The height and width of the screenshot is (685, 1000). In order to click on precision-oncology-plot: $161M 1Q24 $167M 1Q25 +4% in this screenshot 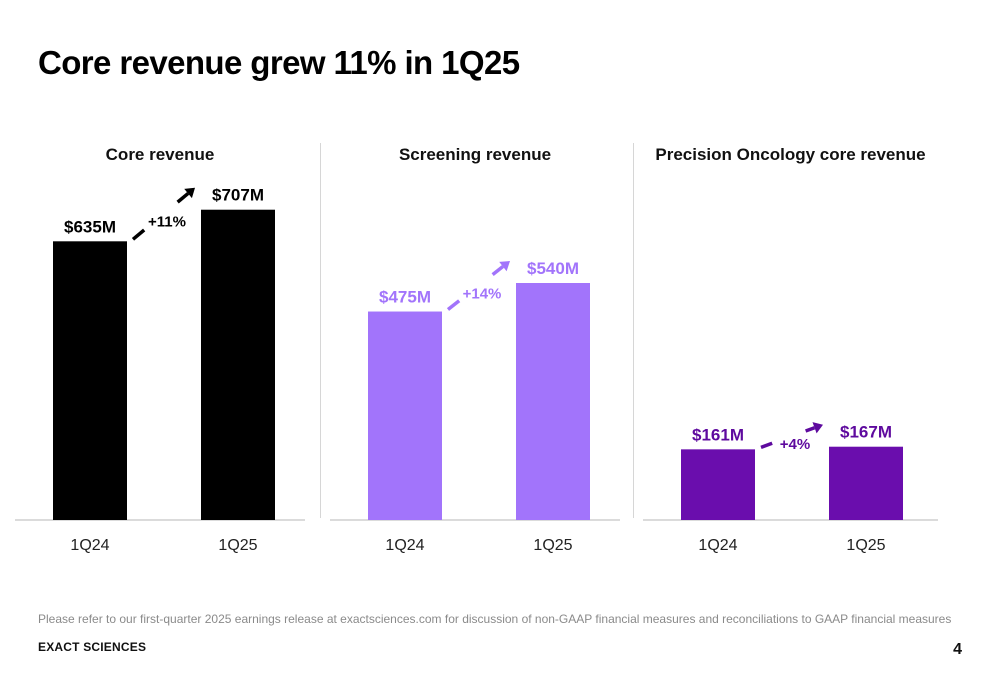, I will do `click(790, 488)`.